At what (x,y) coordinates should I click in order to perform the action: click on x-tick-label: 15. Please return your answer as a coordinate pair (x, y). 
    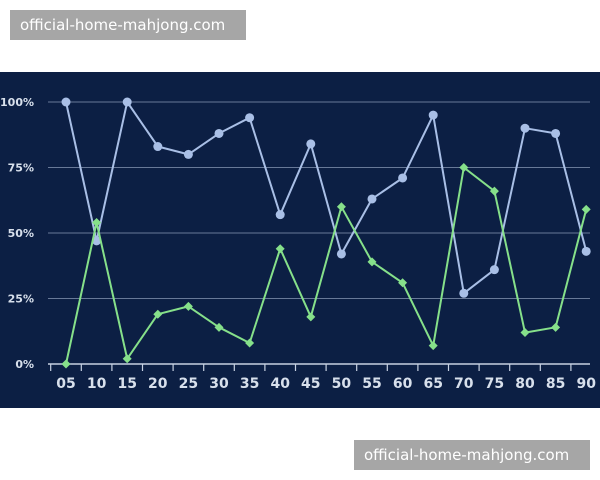
    Looking at the image, I should click on (126, 384).